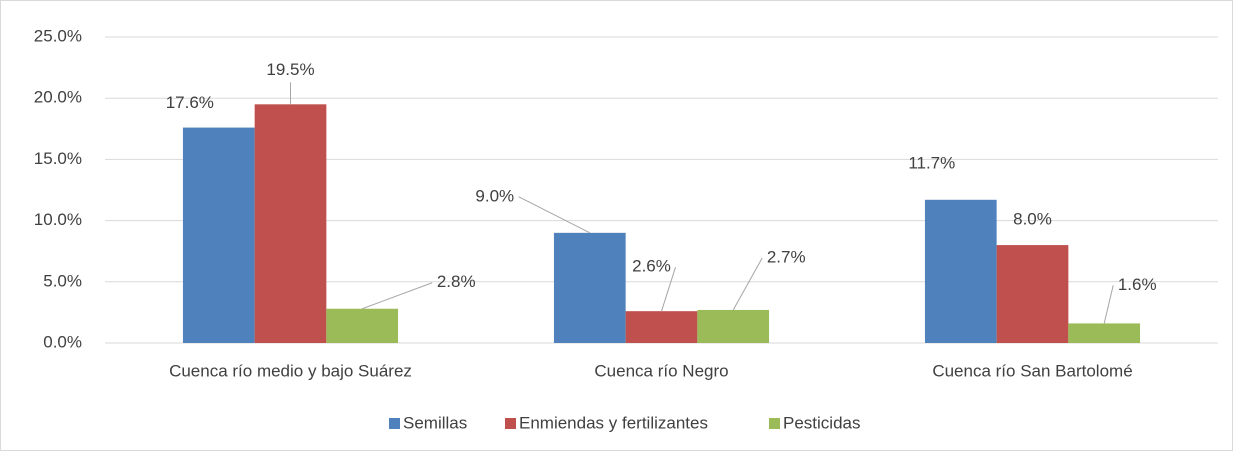  What do you see at coordinates (62, 341) in the screenshot?
I see `y-tick-label: 0.0%` at bounding box center [62, 341].